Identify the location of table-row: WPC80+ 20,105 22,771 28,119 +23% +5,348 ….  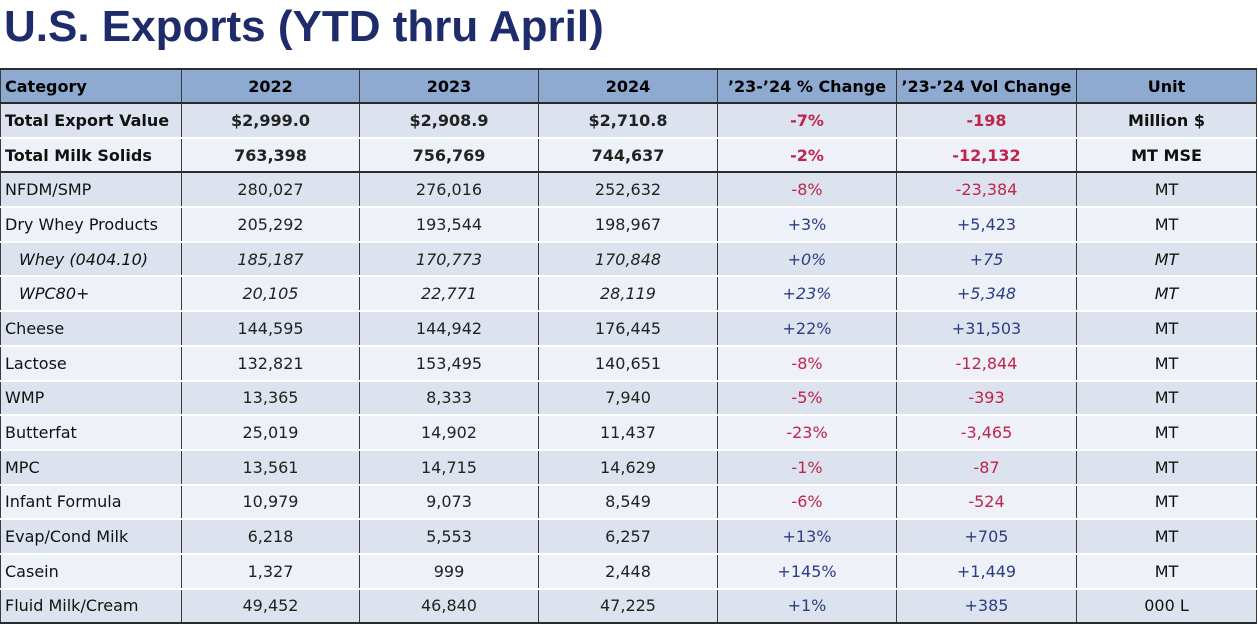
(628, 294).